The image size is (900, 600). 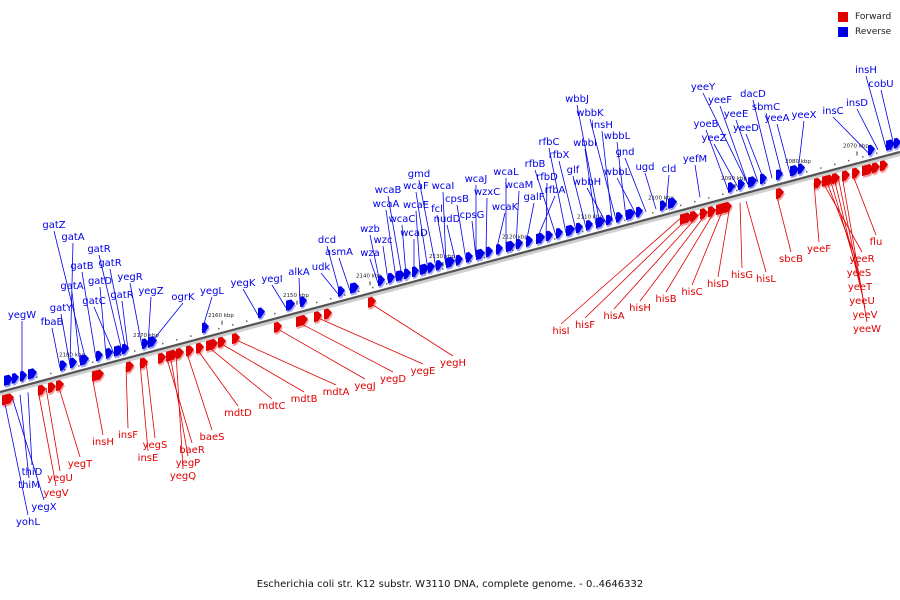 I want to click on gene-label-yegt-leader, so click(x=69, y=421).